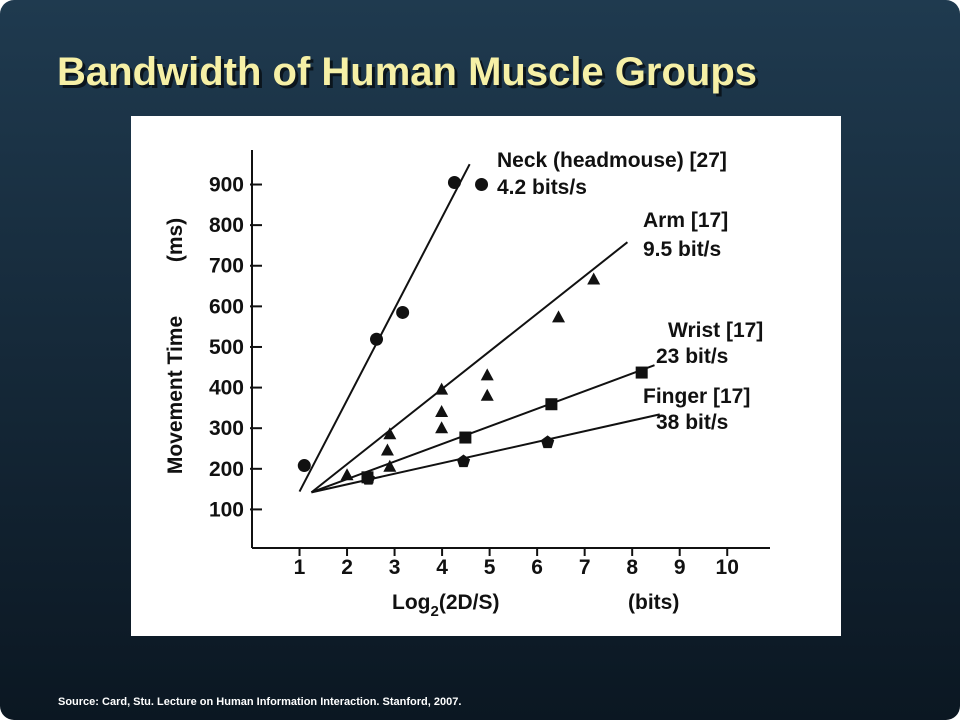 This screenshot has width=960, height=720. Describe the element at coordinates (442, 567) in the screenshot. I see `x-tick-label: 4` at that location.